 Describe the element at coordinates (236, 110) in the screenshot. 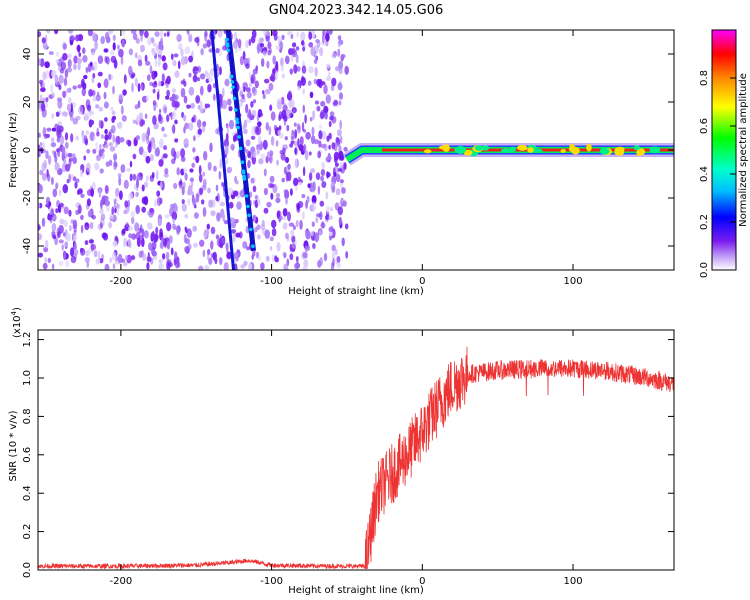

I see `trace-highlight` at that location.